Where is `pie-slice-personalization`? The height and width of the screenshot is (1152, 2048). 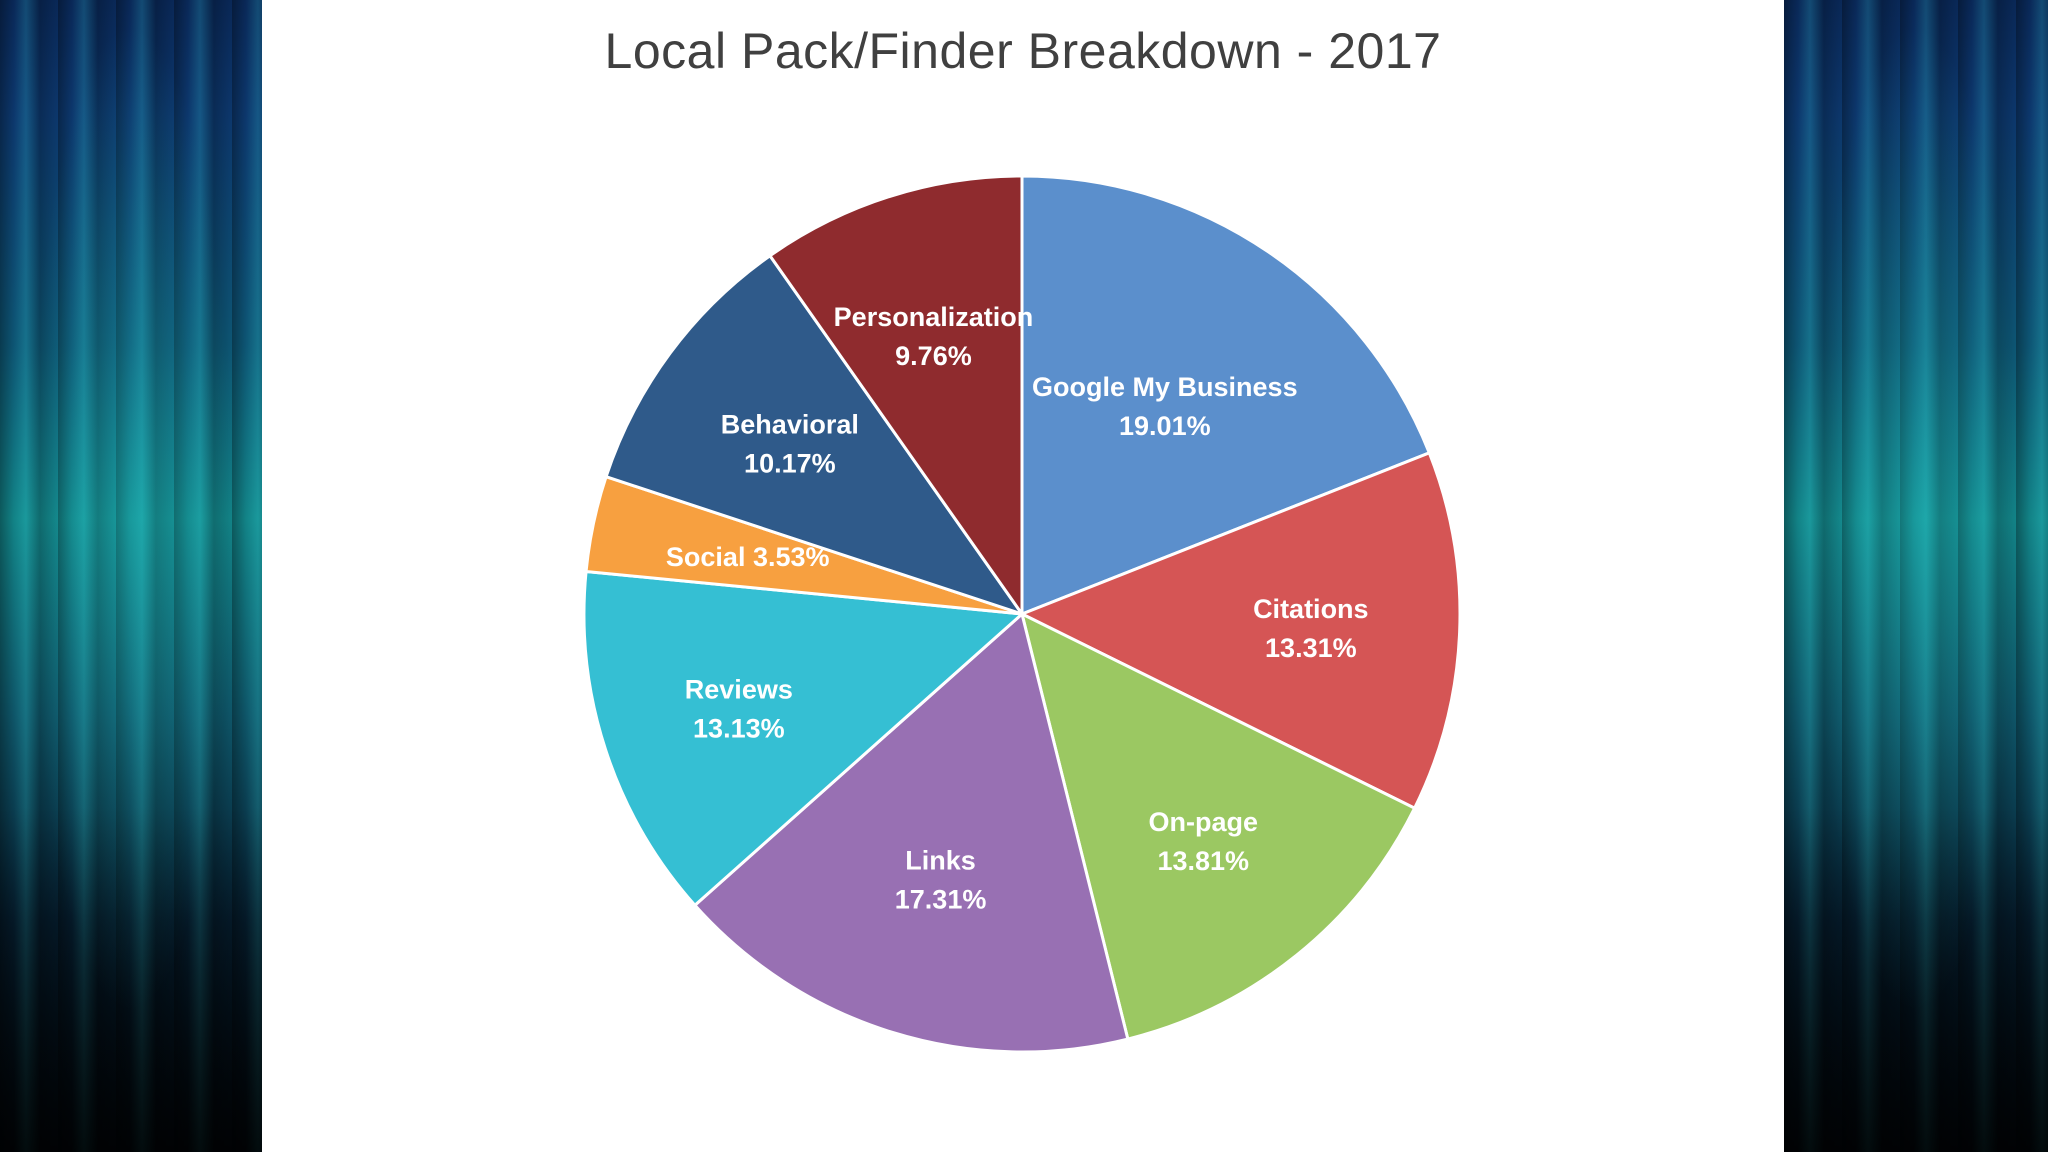
pie-slice-personalization is located at coordinates (895, 396).